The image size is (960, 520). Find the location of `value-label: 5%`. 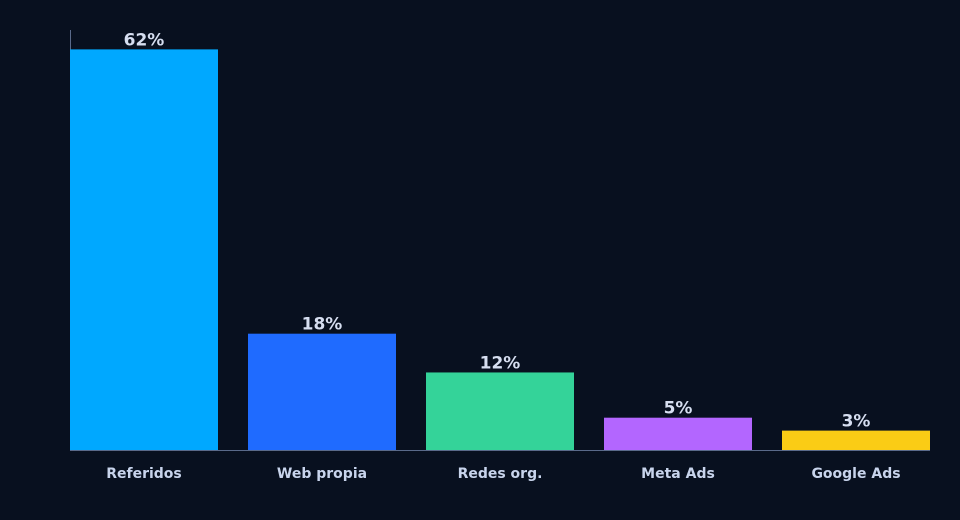

value-label: 5% is located at coordinates (678, 409).